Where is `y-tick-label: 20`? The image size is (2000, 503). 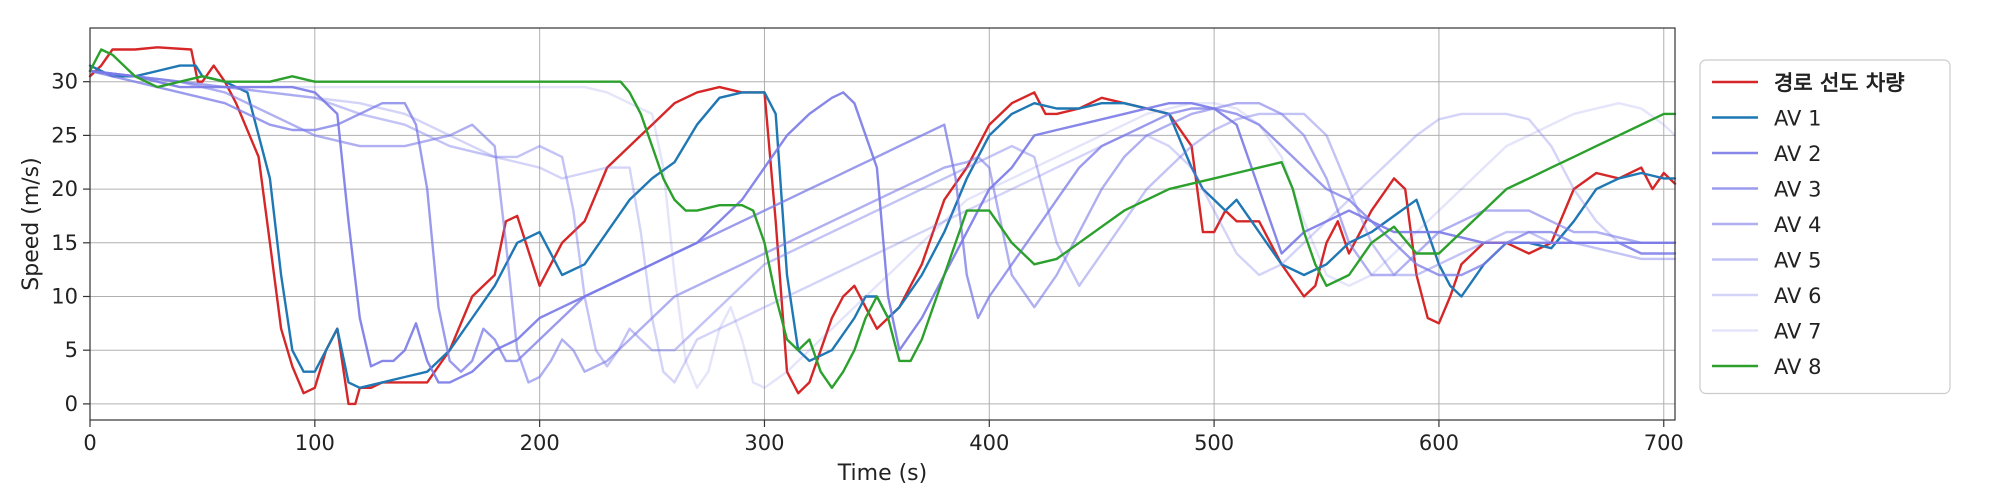 y-tick-label: 20 is located at coordinates (64, 189).